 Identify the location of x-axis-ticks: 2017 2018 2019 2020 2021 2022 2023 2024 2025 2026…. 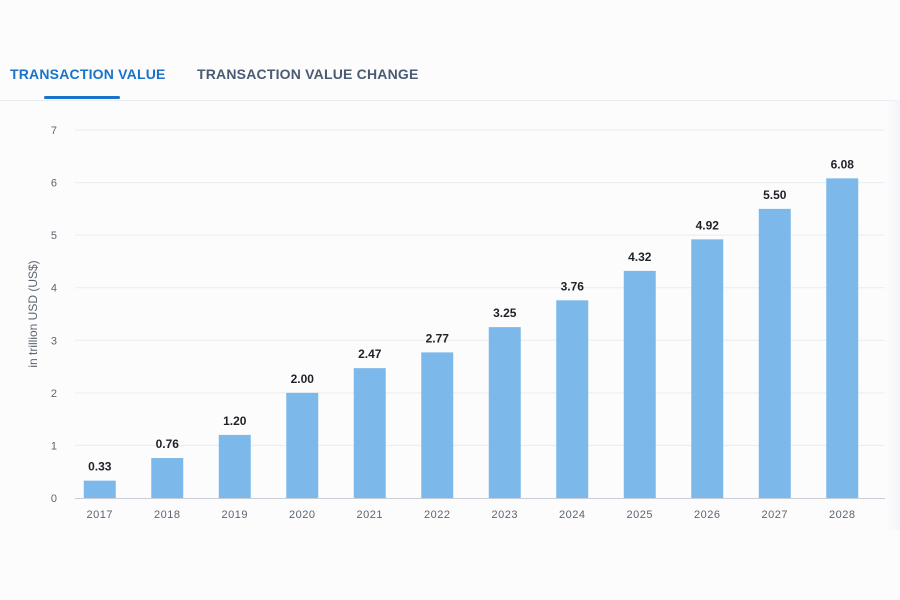
(471, 515).